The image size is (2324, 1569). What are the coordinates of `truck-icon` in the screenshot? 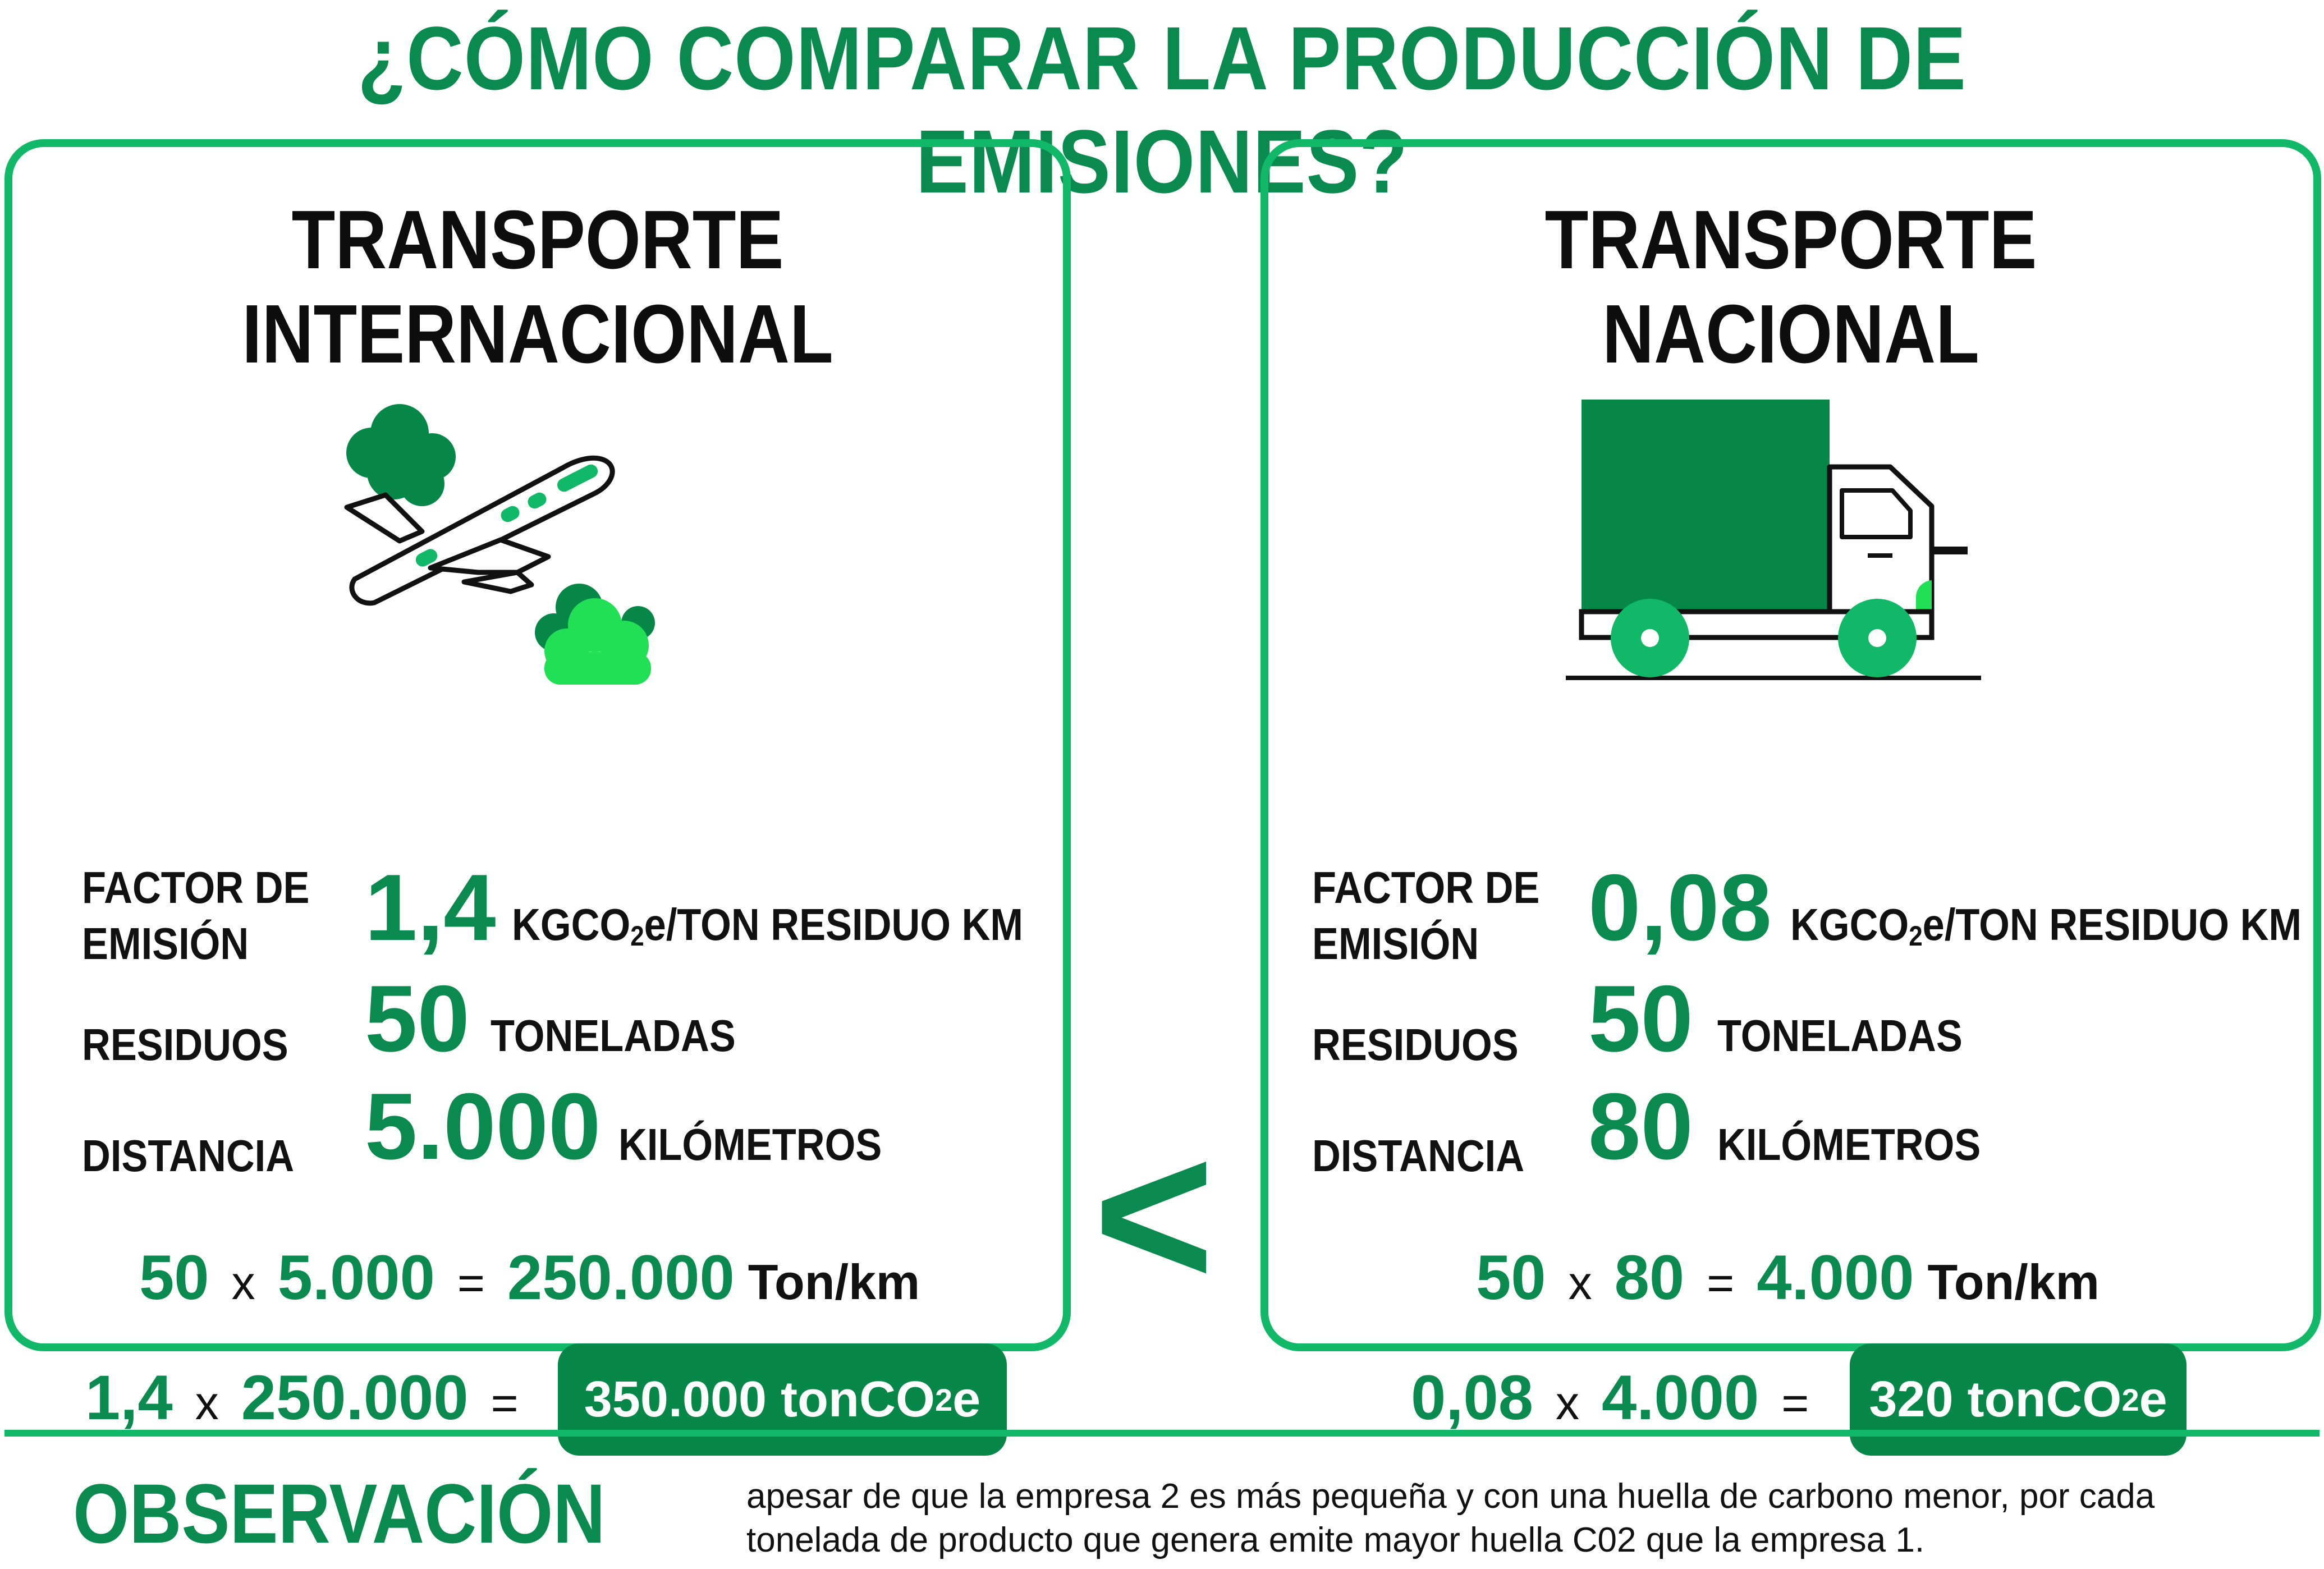 It's located at (1774, 540).